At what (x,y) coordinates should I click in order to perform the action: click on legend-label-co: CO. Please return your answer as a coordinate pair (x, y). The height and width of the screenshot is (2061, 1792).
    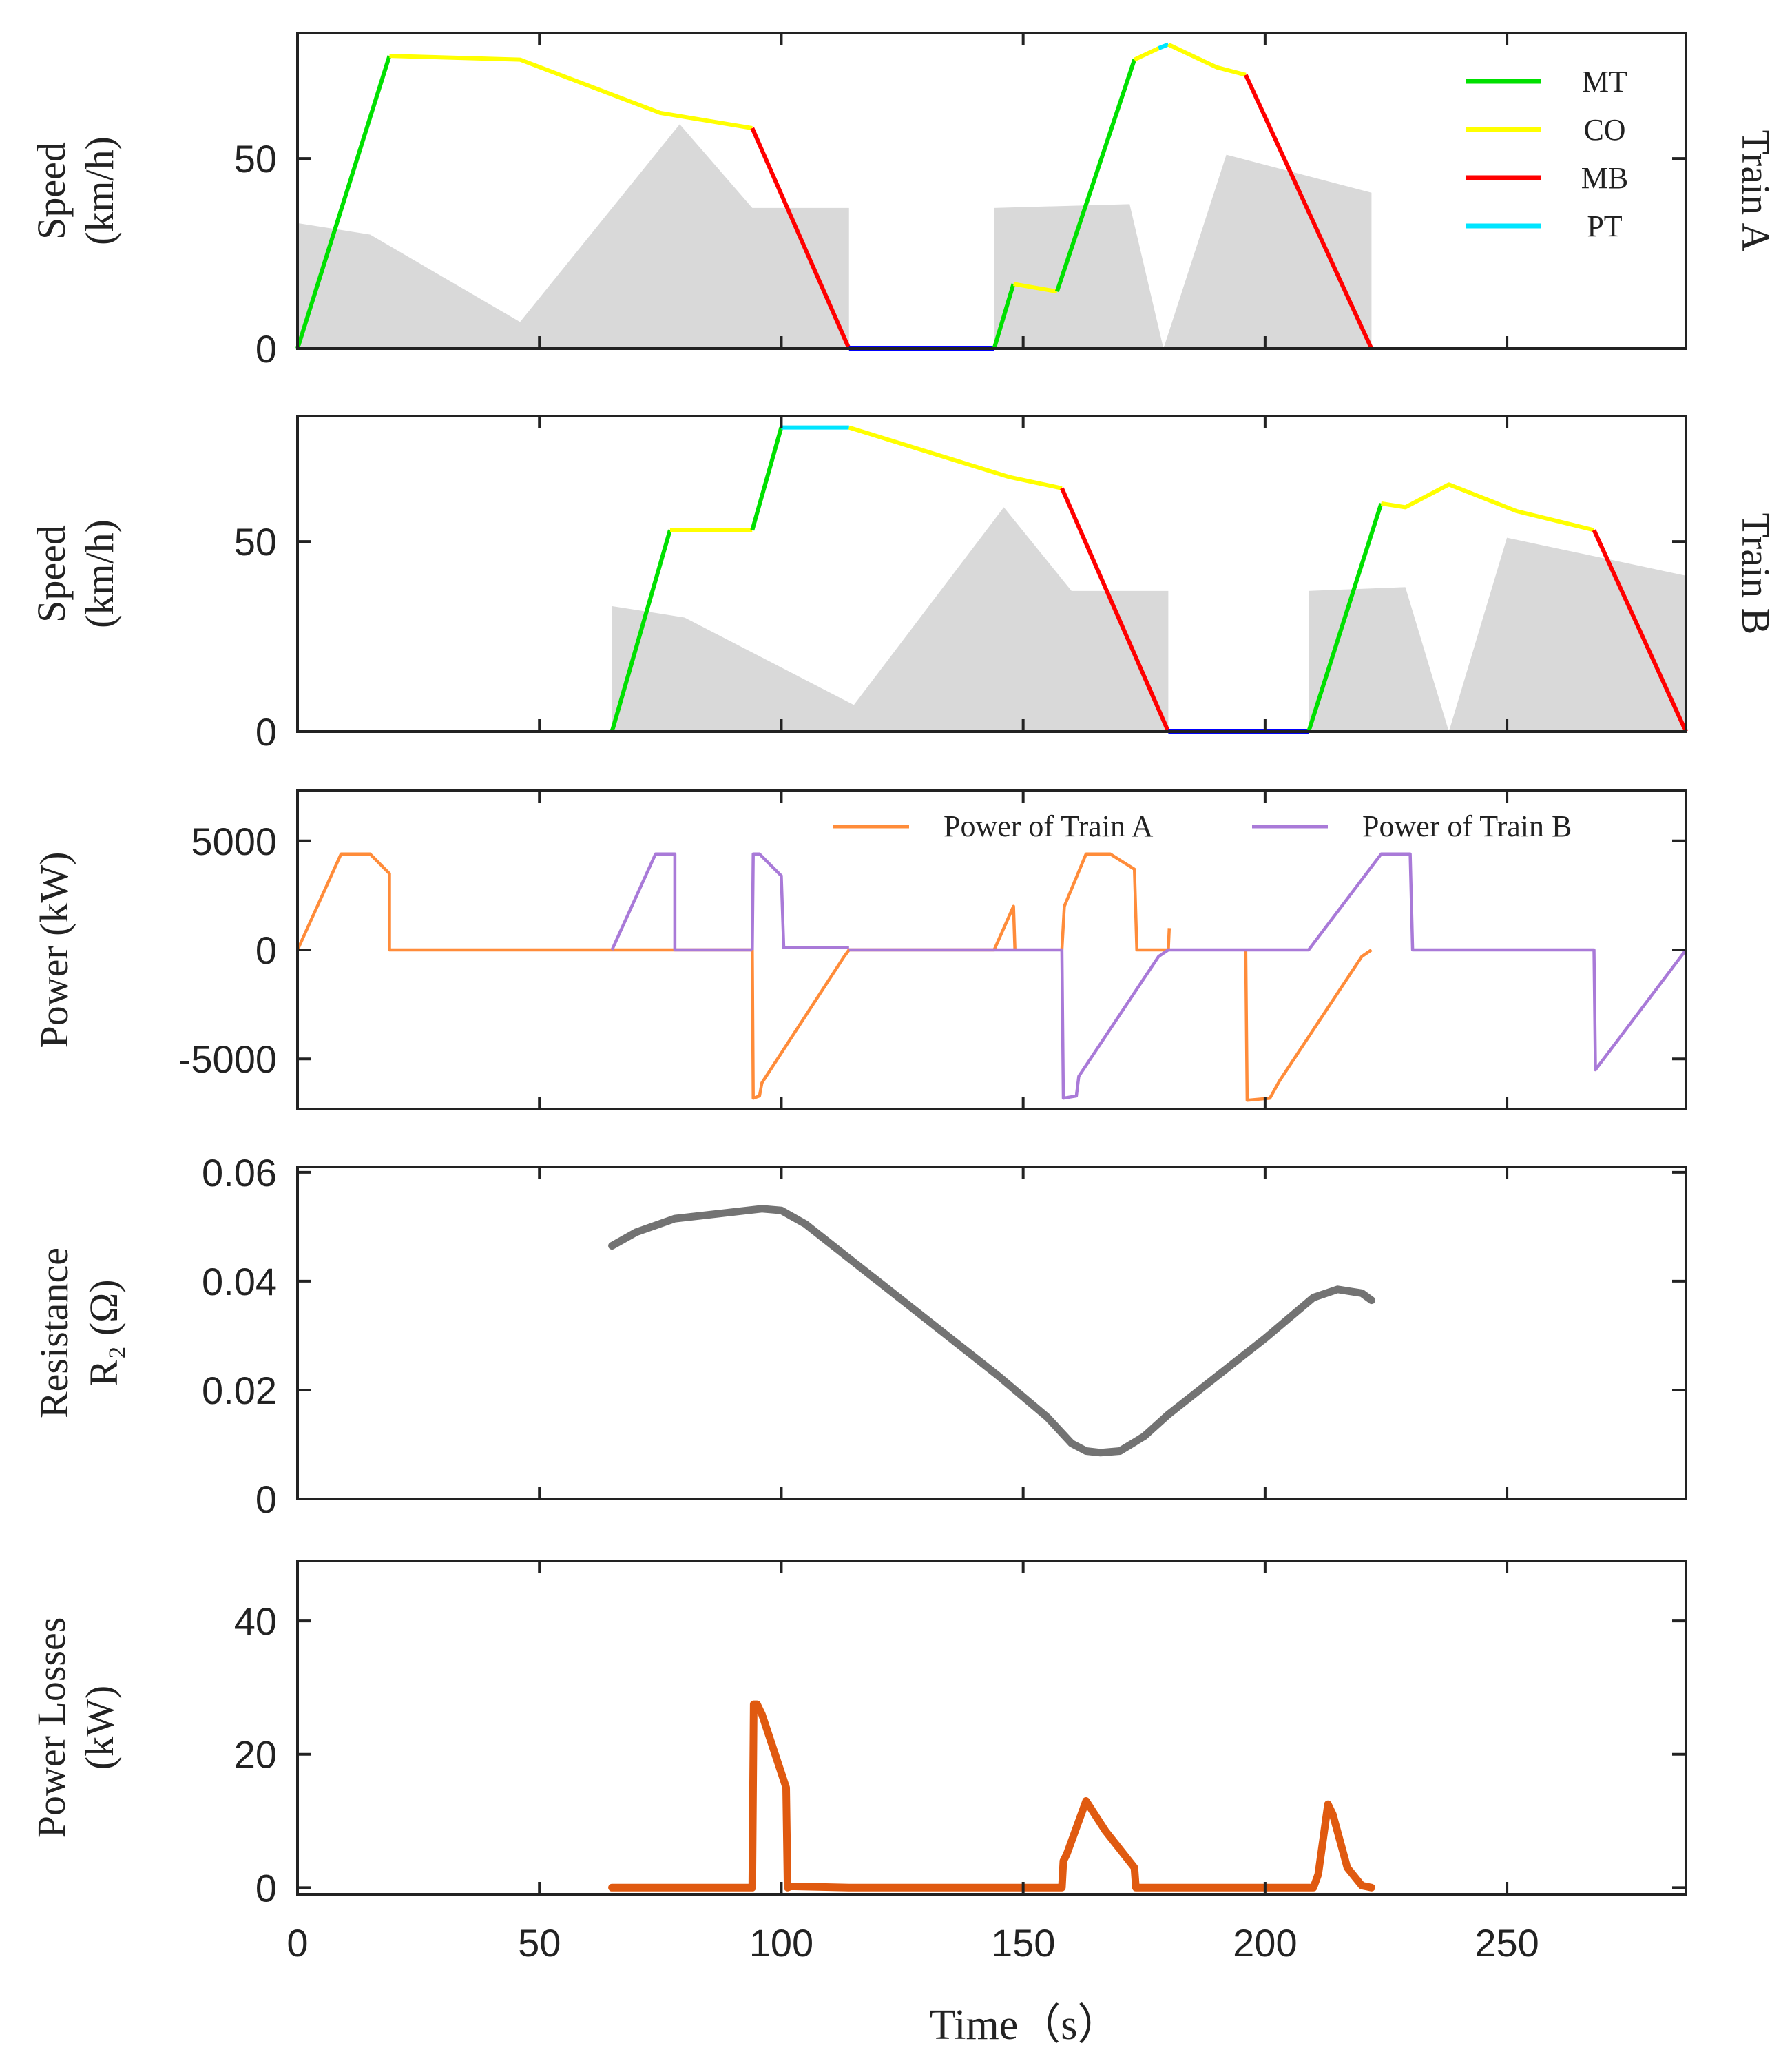
    Looking at the image, I should click on (1604, 130).